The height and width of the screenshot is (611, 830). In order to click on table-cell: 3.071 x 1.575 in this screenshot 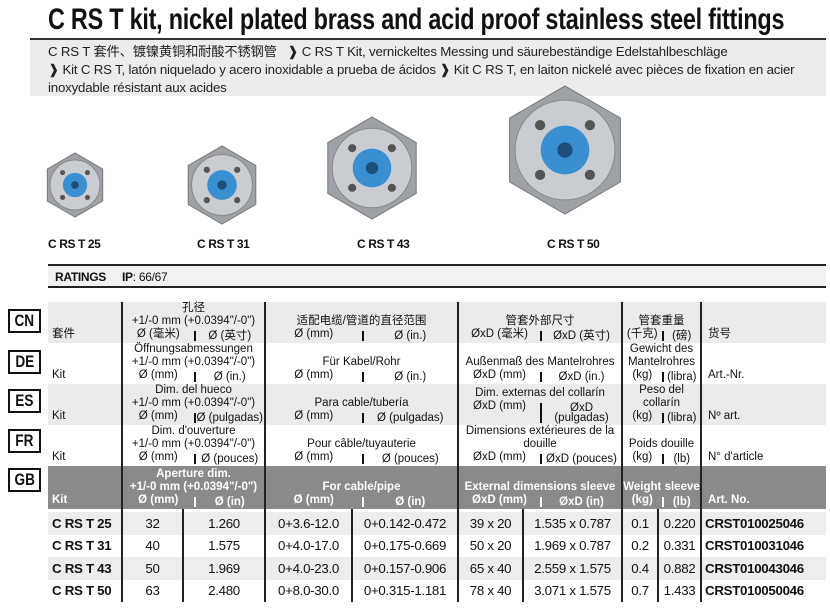, I will do `click(572, 590)`.